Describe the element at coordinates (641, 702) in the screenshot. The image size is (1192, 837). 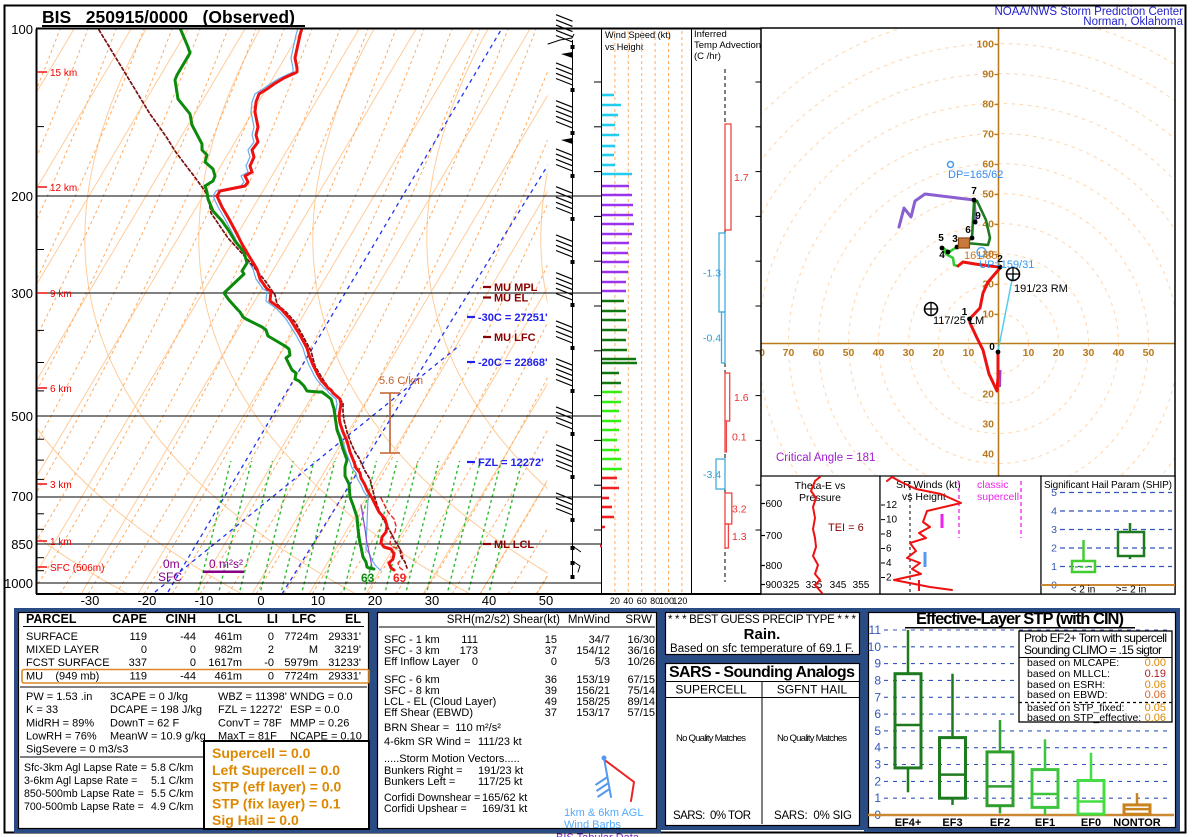
I see `svg-text: 89/14` at that location.